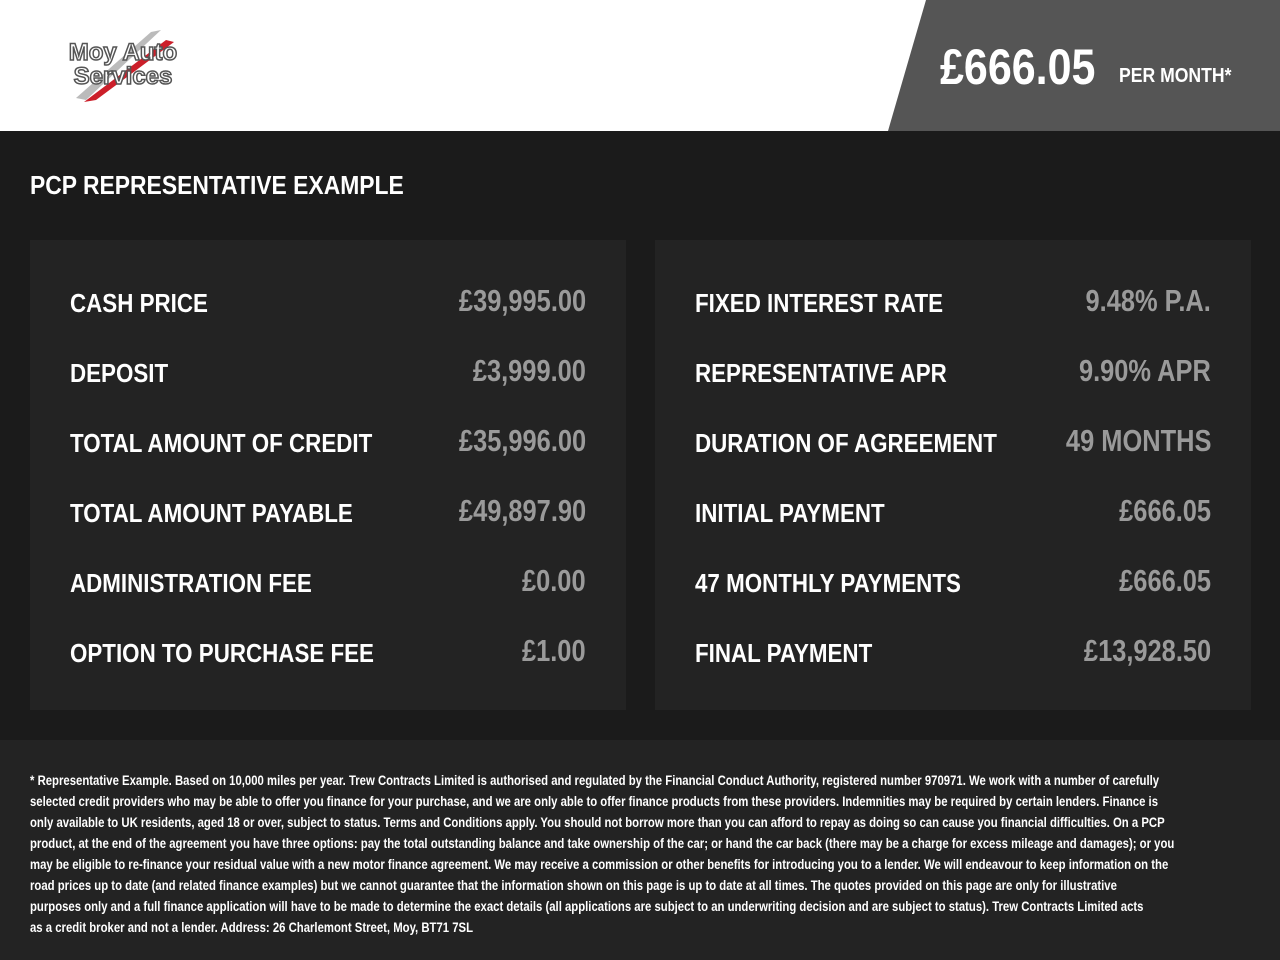 Image resolution: width=1280 pixels, height=960 pixels. Describe the element at coordinates (953, 655) in the screenshot. I see `finance-row: FINAL PAYMENT £13,928.50` at that location.